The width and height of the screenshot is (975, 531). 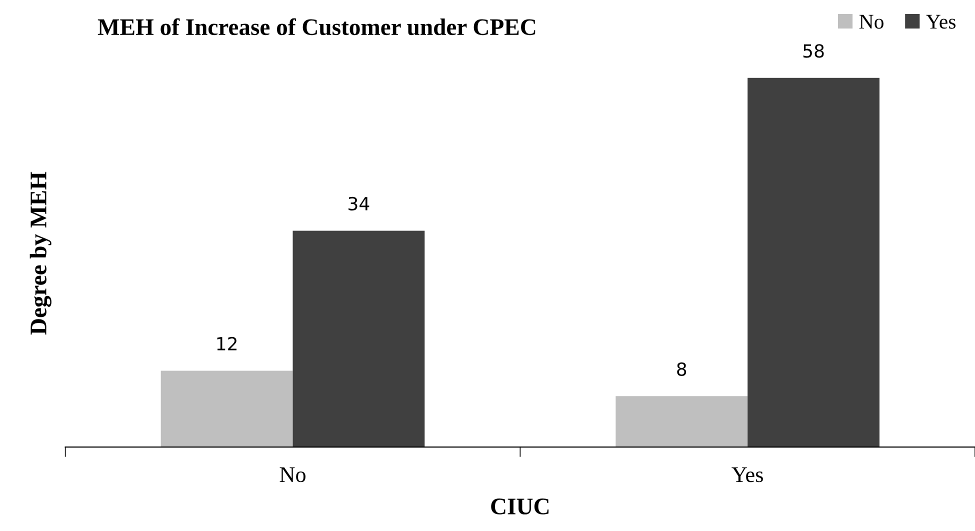 I want to click on data-label: 12, so click(x=226, y=343).